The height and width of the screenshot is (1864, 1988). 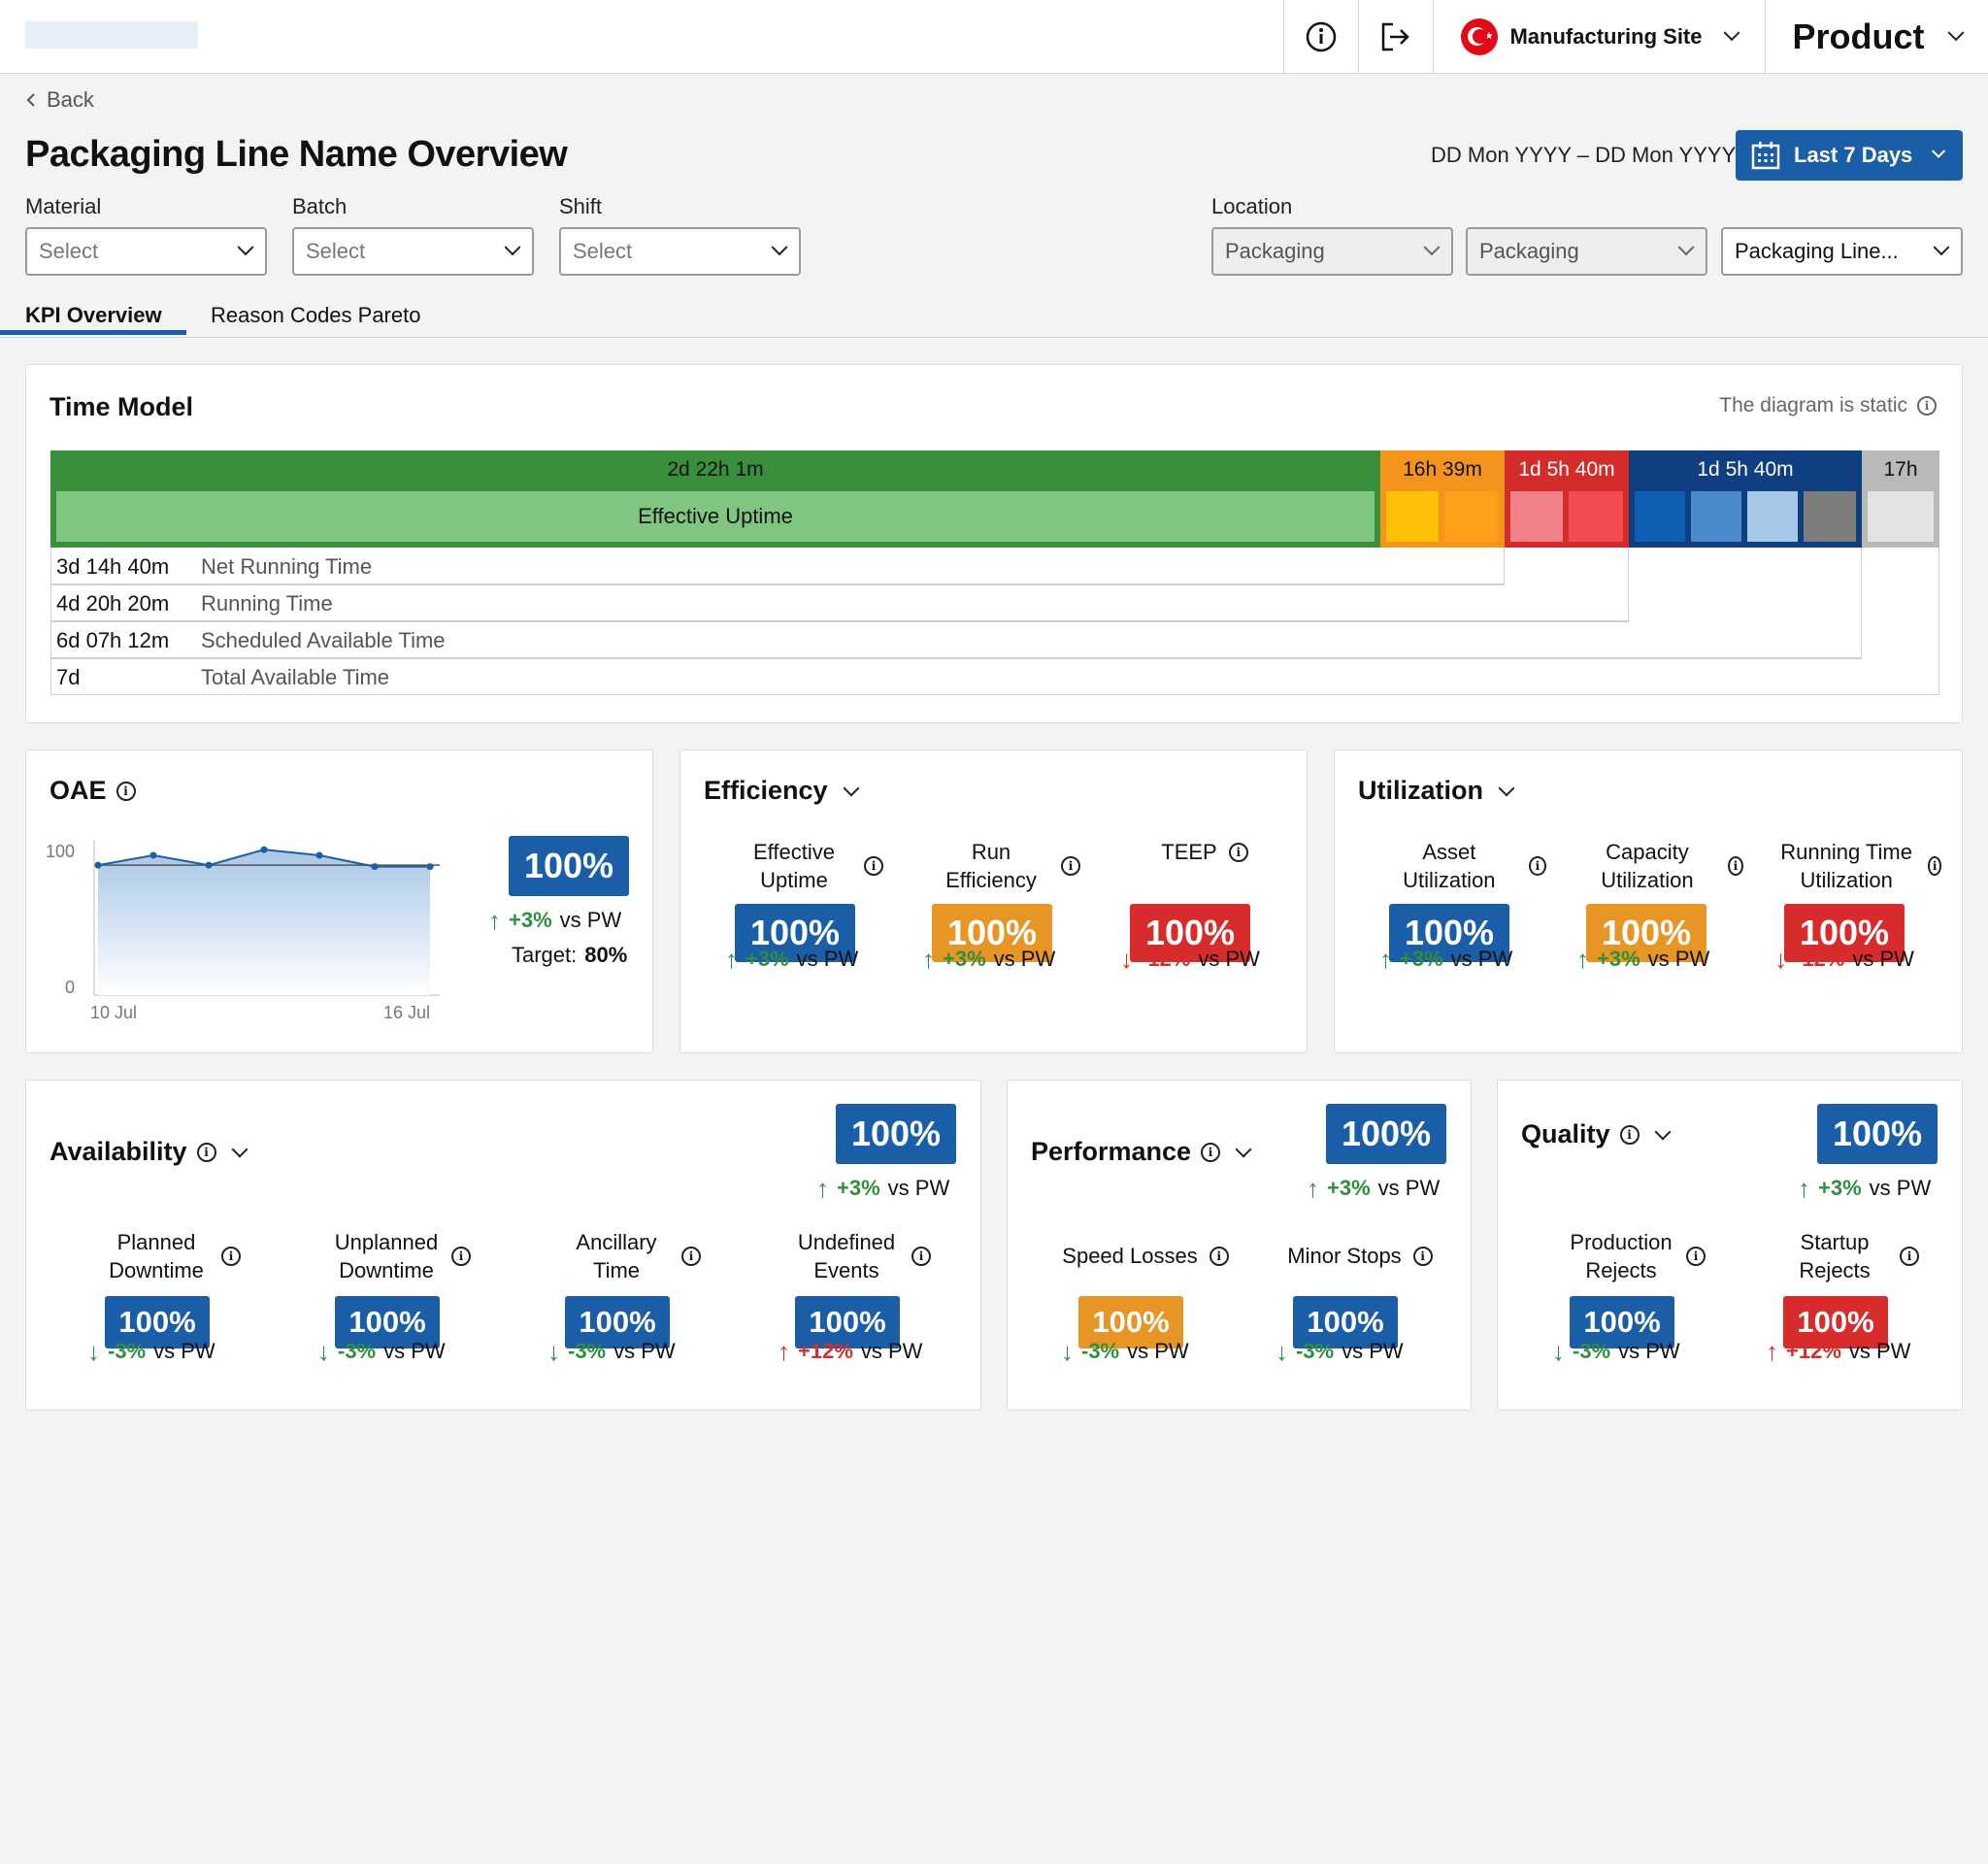 I want to click on shift-select: Select, so click(x=680, y=251).